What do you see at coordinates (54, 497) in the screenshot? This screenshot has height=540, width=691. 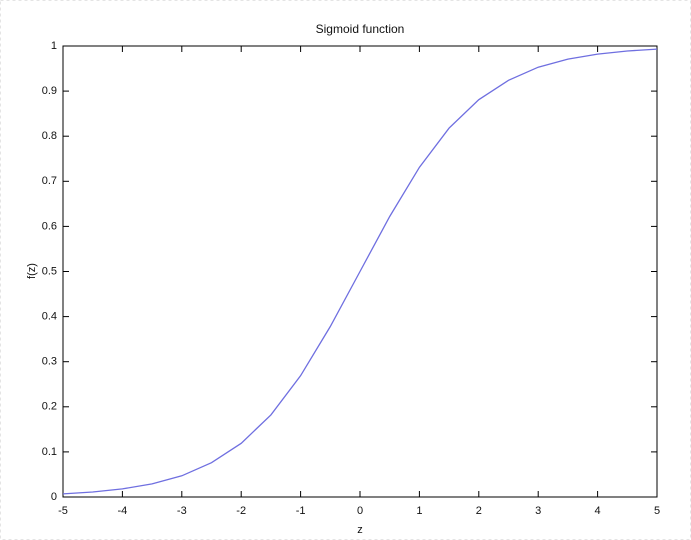 I see `y-tick-label: 0` at bounding box center [54, 497].